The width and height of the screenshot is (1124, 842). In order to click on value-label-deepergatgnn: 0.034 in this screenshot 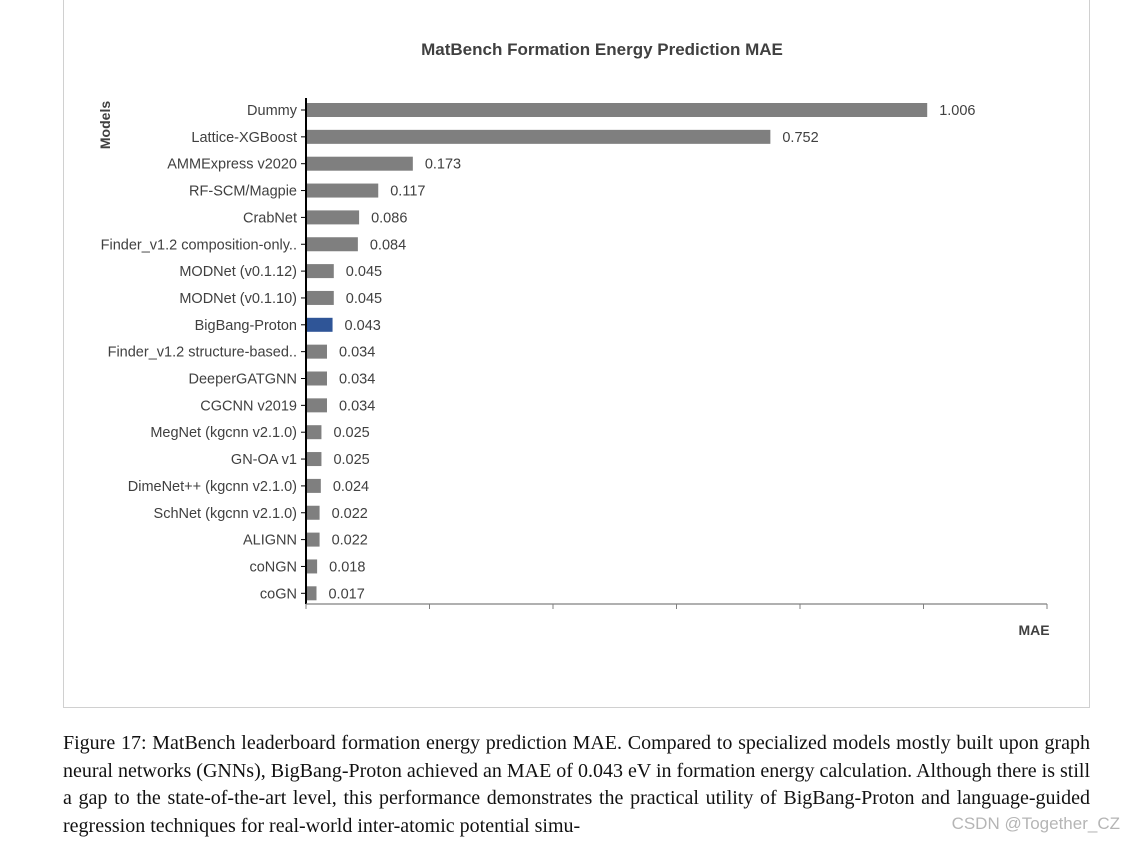, I will do `click(357, 380)`.